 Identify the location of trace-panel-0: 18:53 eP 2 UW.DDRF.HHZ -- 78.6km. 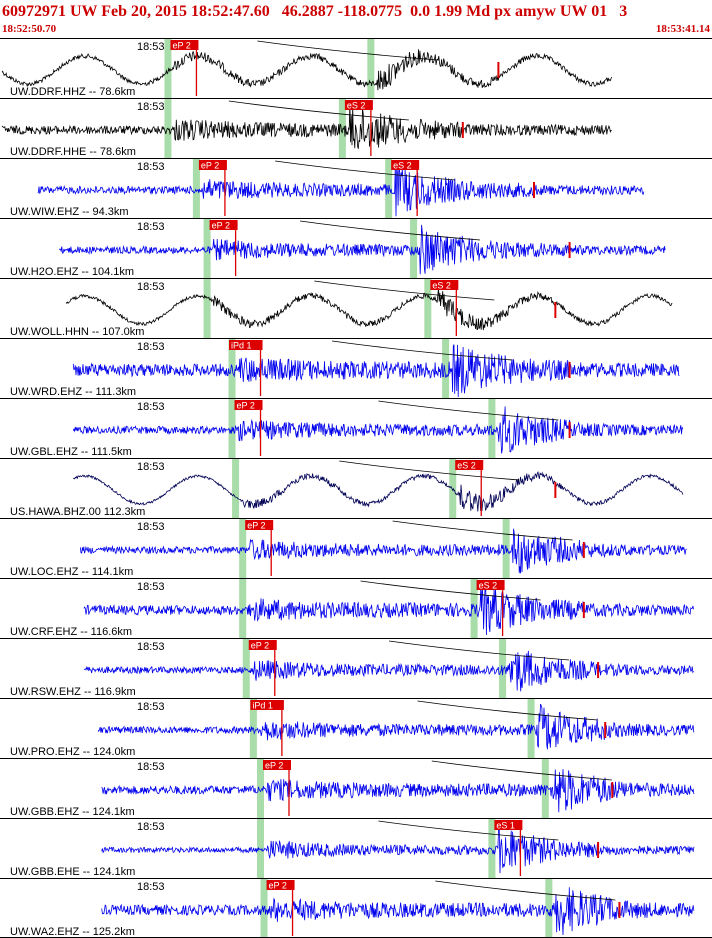
(356, 68).